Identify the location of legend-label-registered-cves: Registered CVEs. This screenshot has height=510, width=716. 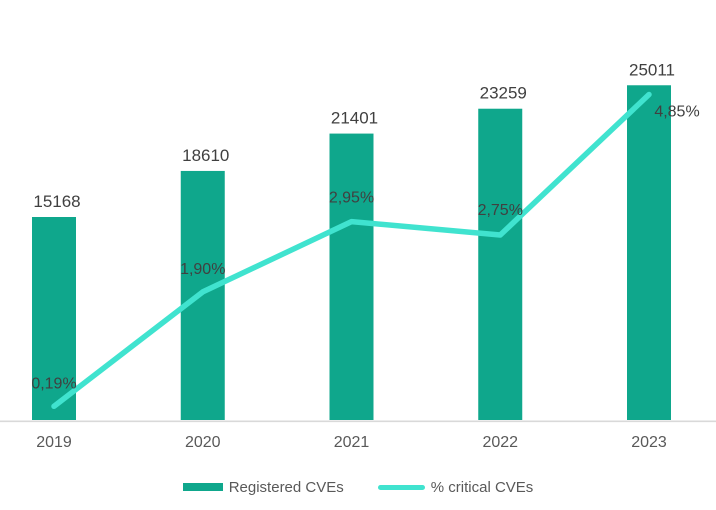
(286, 487).